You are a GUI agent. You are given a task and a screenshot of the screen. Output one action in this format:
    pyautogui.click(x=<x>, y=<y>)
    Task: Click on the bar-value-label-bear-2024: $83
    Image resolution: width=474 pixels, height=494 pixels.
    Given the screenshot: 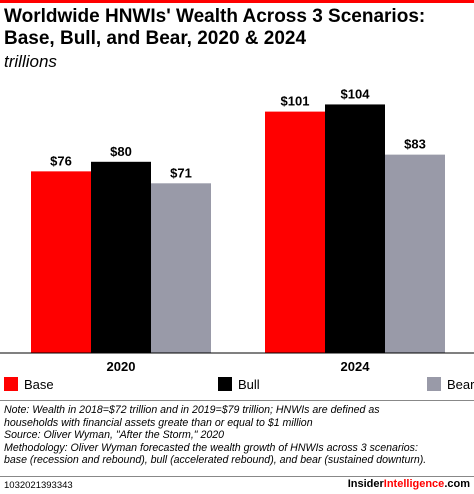 What is the action you would take?
    pyautogui.click(x=415, y=144)
    